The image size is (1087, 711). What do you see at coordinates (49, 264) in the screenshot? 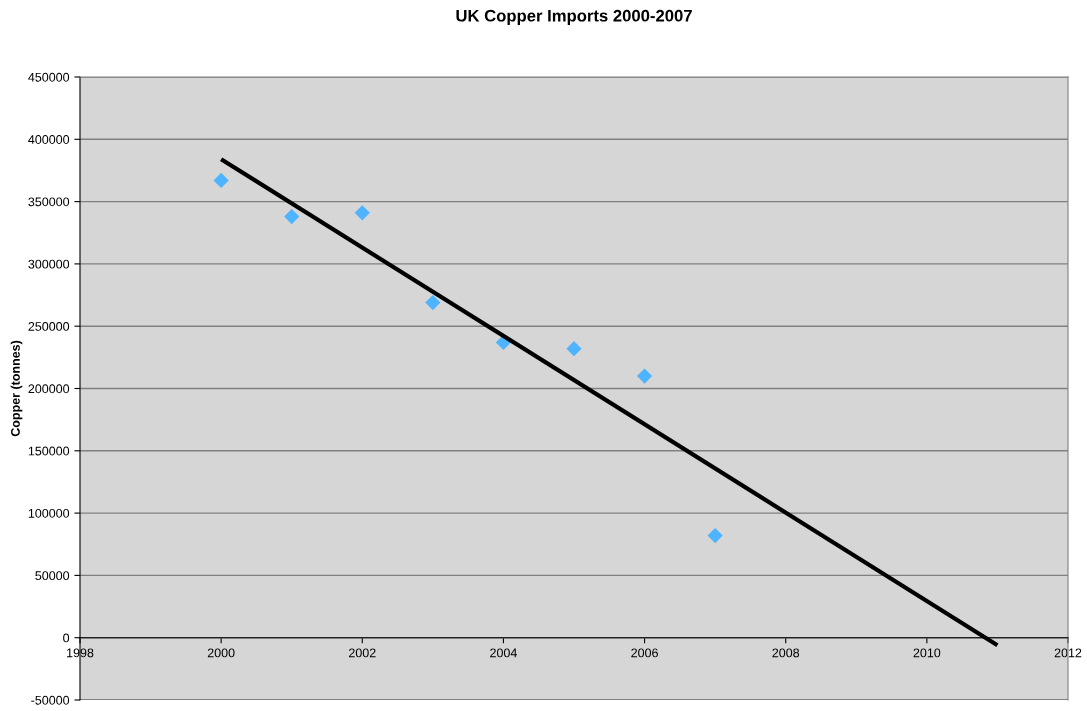
I see `y-tick-label: 300000` at bounding box center [49, 264].